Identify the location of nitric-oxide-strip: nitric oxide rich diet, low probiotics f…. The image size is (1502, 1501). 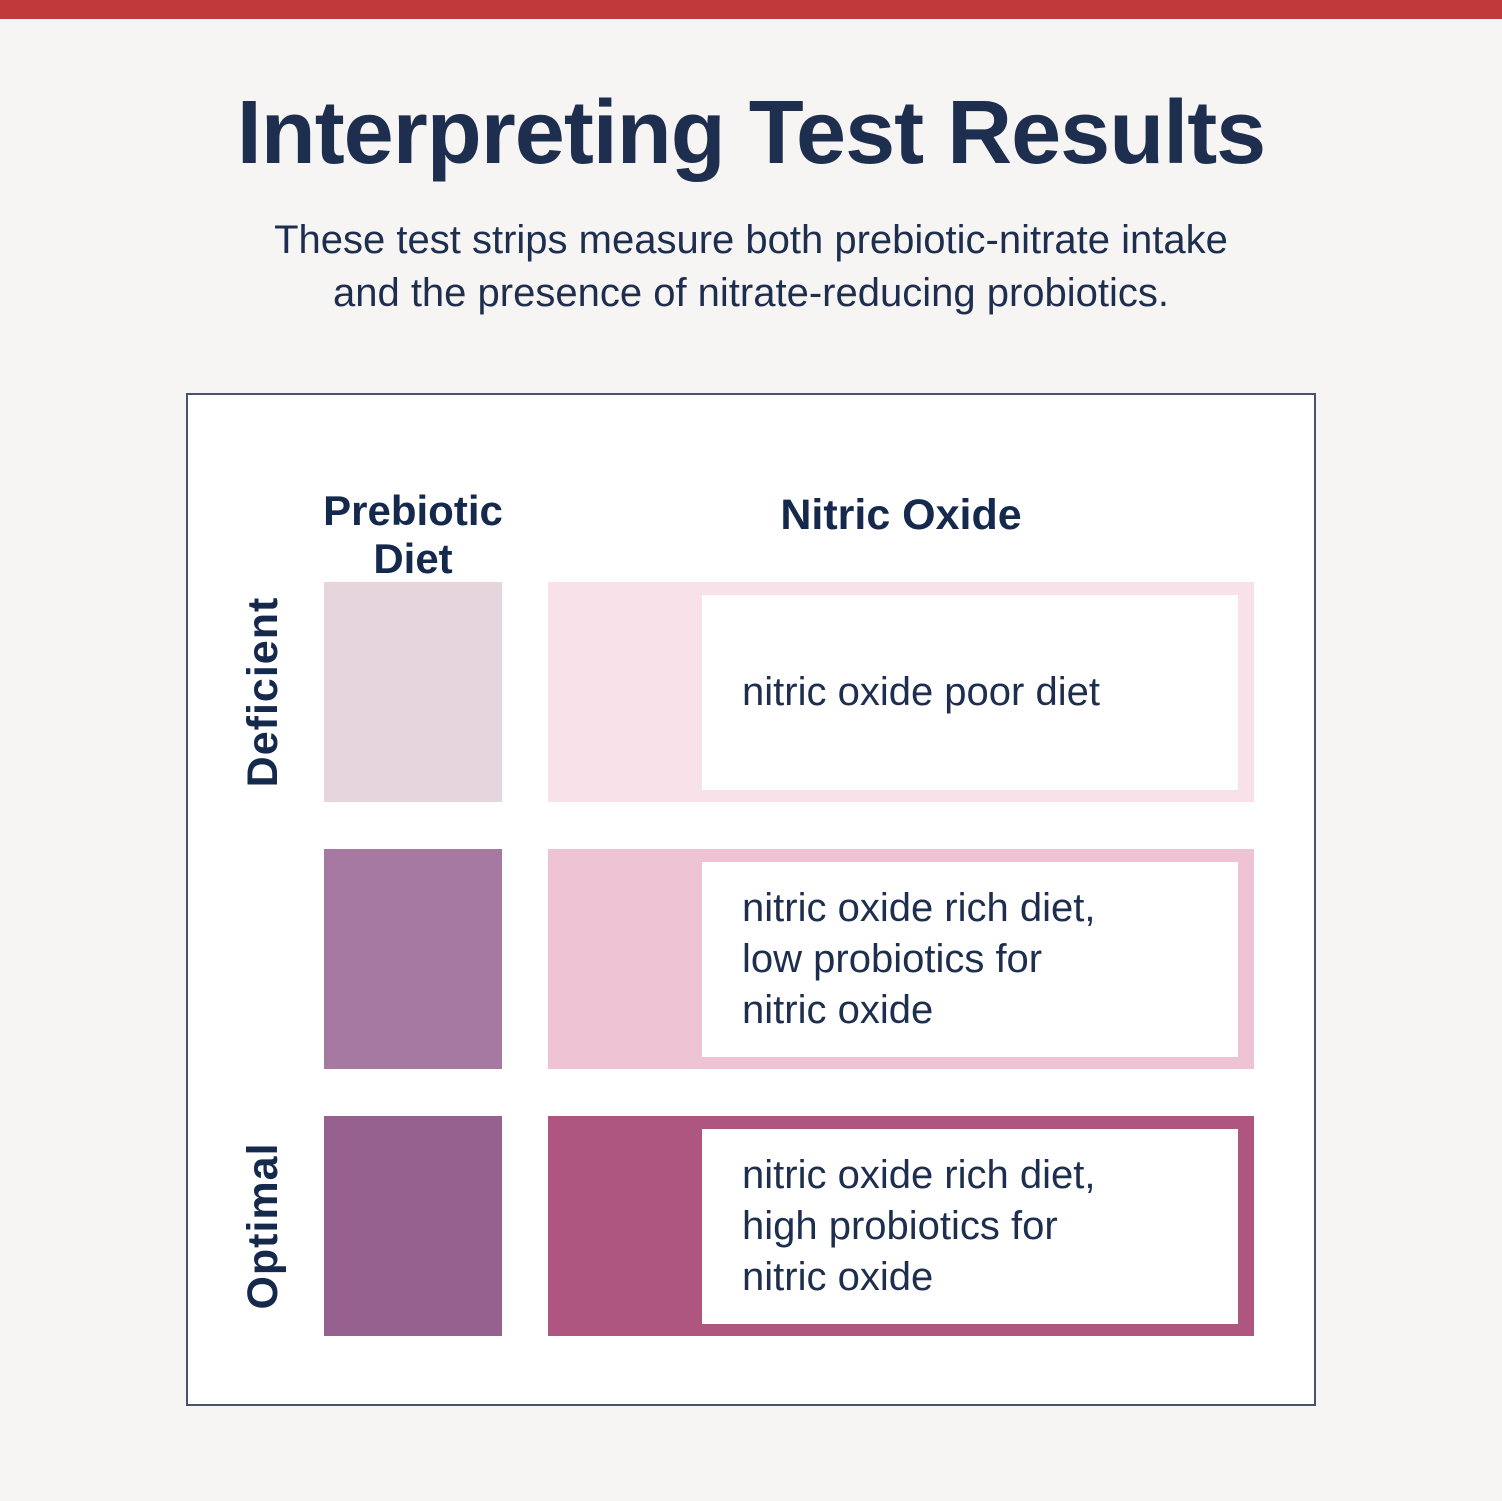
(901, 959).